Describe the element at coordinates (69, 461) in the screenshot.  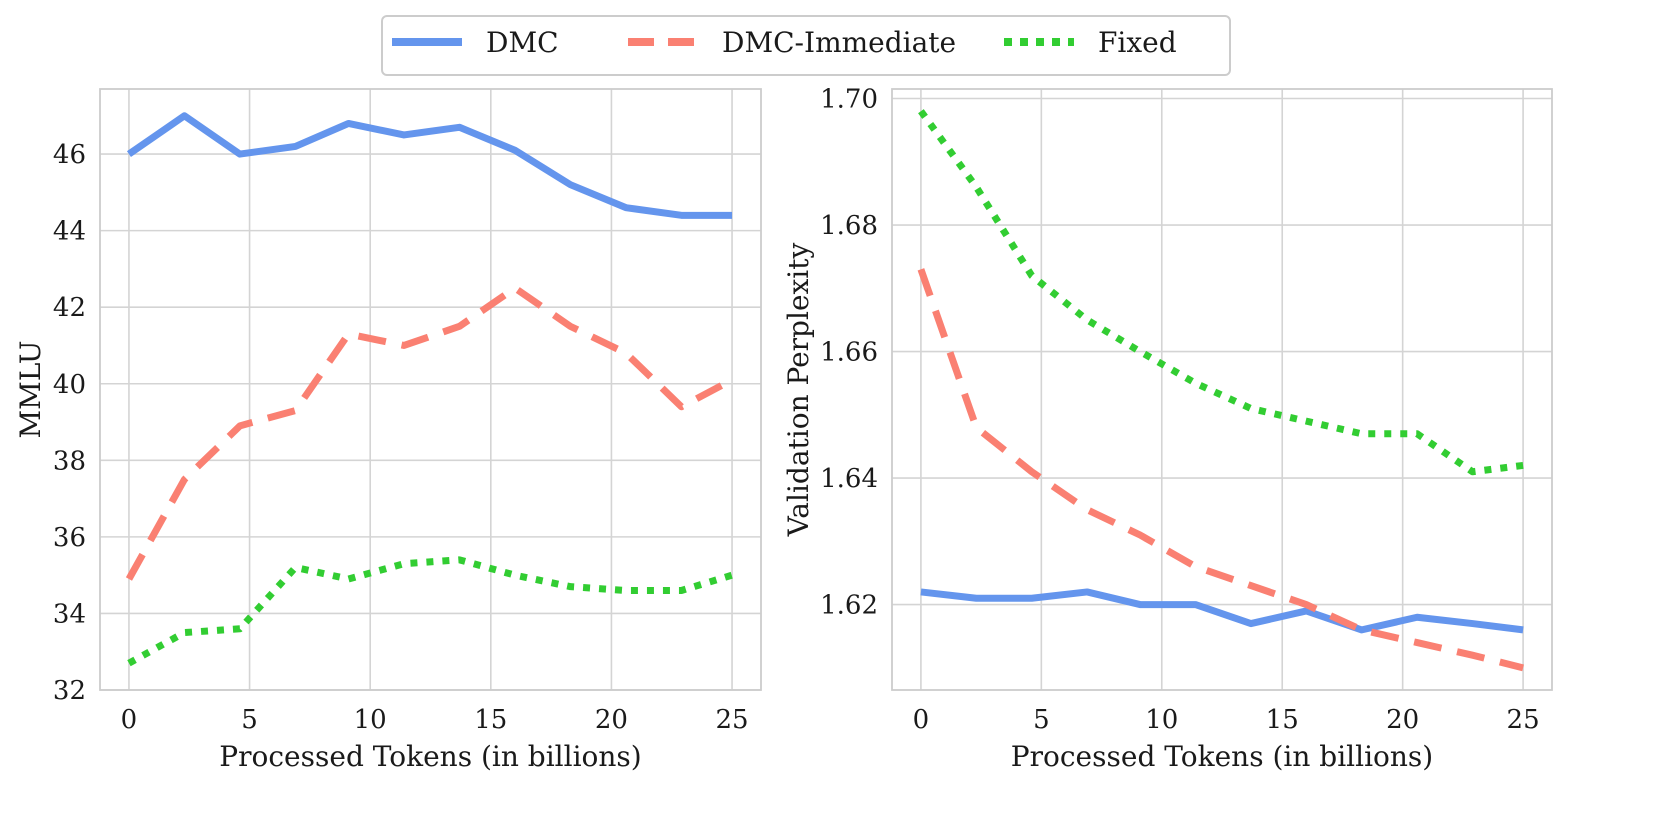
I see `mmlu-ytick-label: 38` at that location.